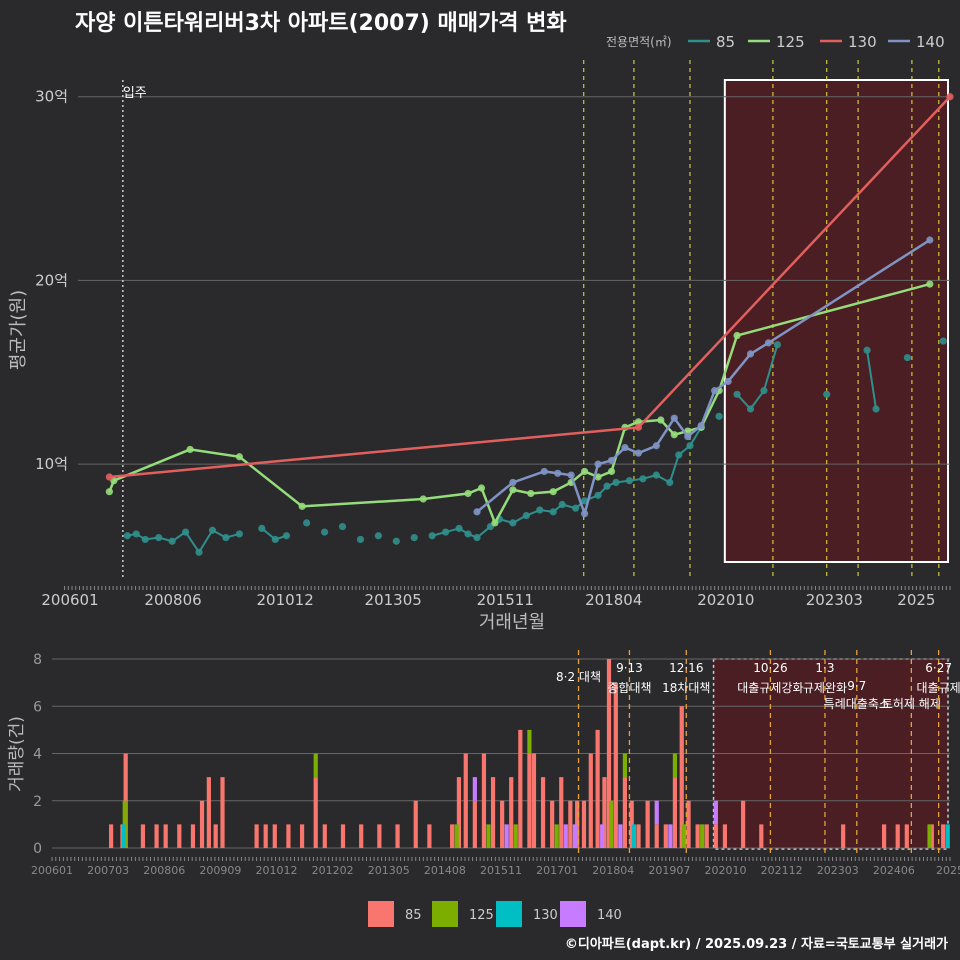  Describe the element at coordinates (37, 755) in the screenshot. I see `volume-y-tick-label: 4` at that location.